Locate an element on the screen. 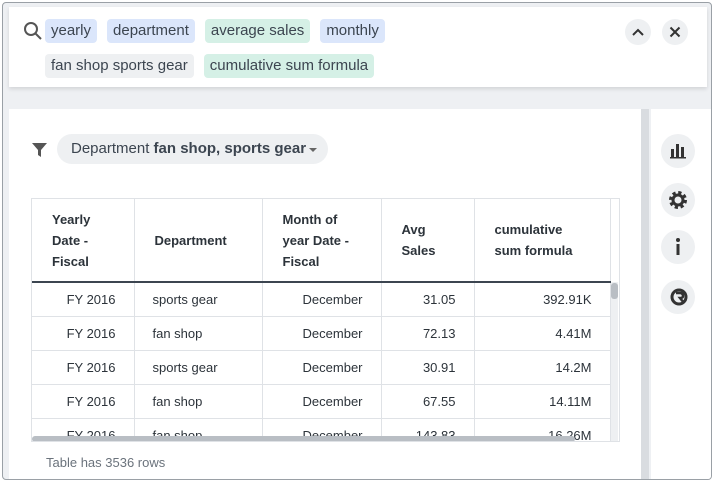 The image size is (716, 484). filter-chip: Department fan shop, sports gear is located at coordinates (193, 149).